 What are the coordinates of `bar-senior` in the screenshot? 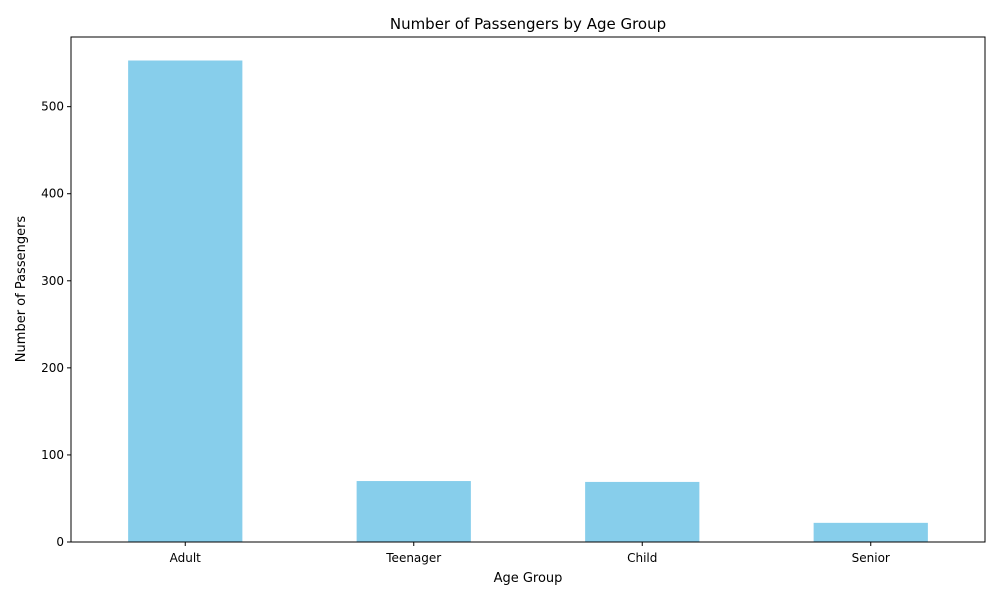 It's located at (870, 532).